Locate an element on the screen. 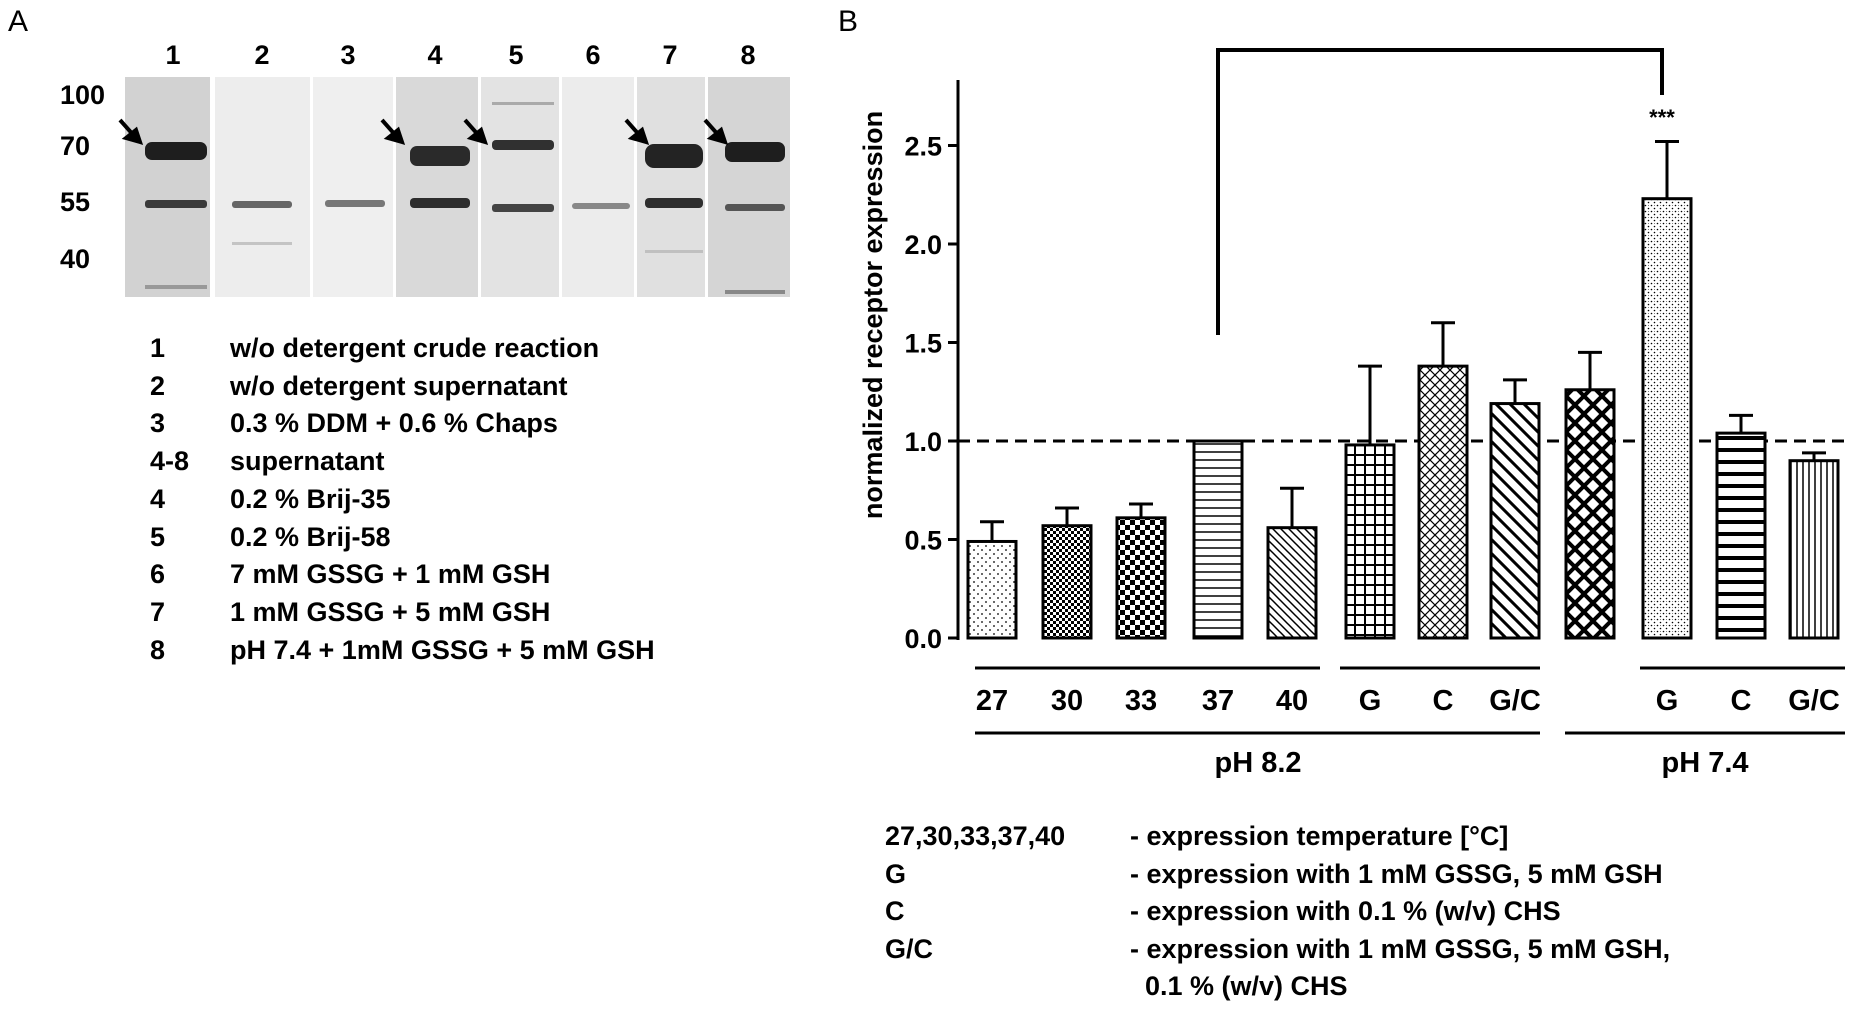  y-axis-label: normalized receptor expression is located at coordinates (873, 315).